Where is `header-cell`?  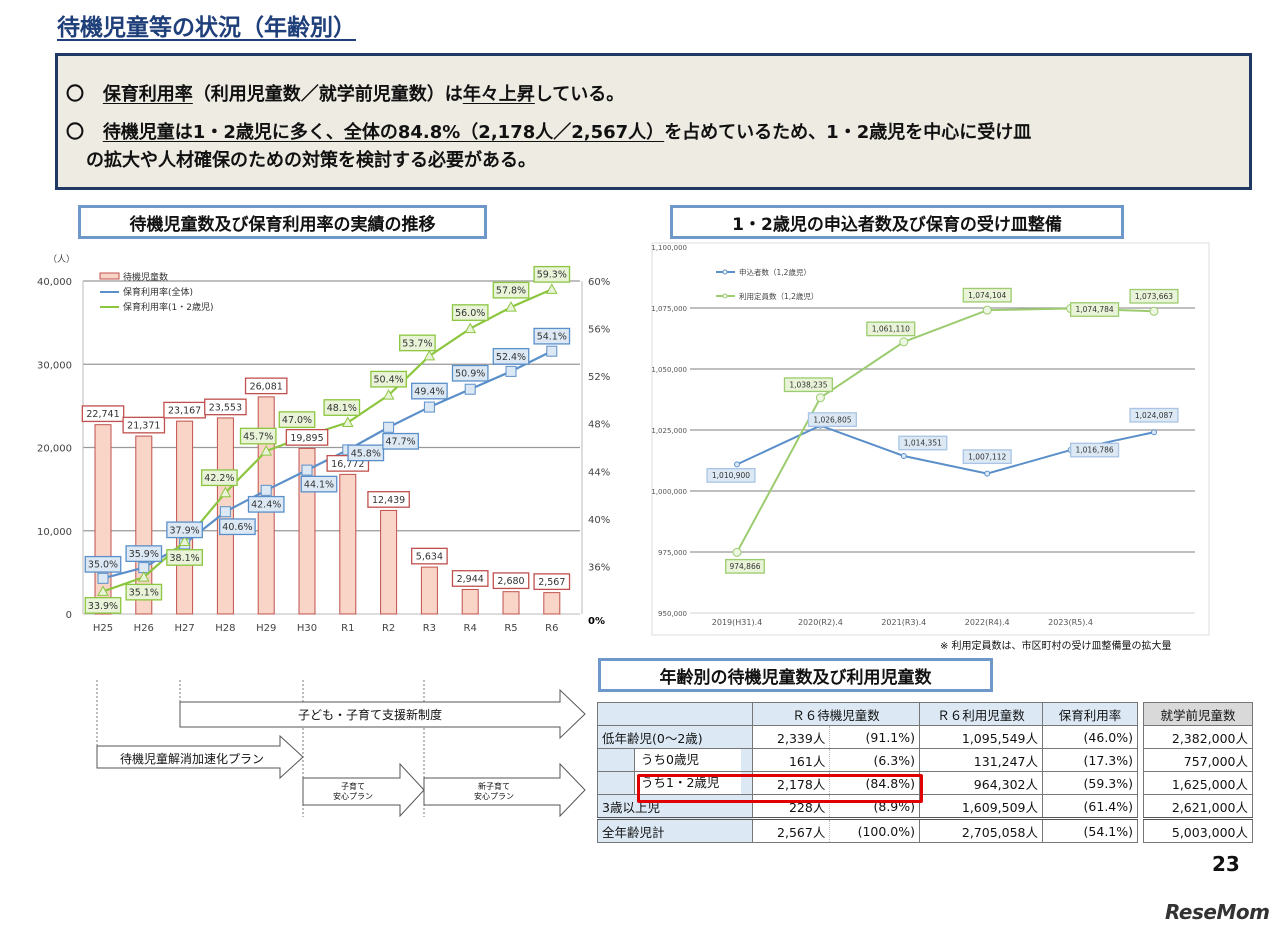 header-cell is located at coordinates (675, 714).